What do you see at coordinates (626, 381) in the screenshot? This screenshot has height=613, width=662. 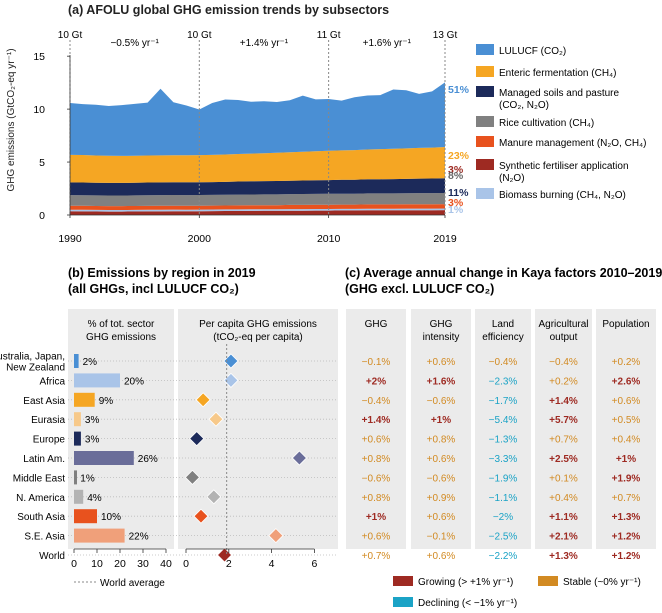 I see `kaya-cell-1-4: +2.6%` at bounding box center [626, 381].